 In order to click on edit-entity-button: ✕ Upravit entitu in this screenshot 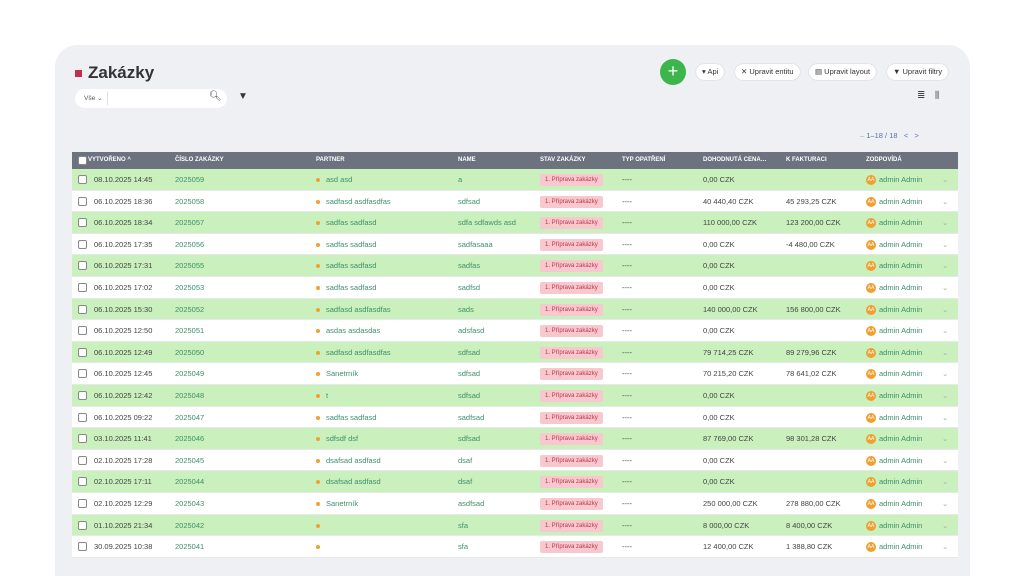, I will do `click(767, 72)`.